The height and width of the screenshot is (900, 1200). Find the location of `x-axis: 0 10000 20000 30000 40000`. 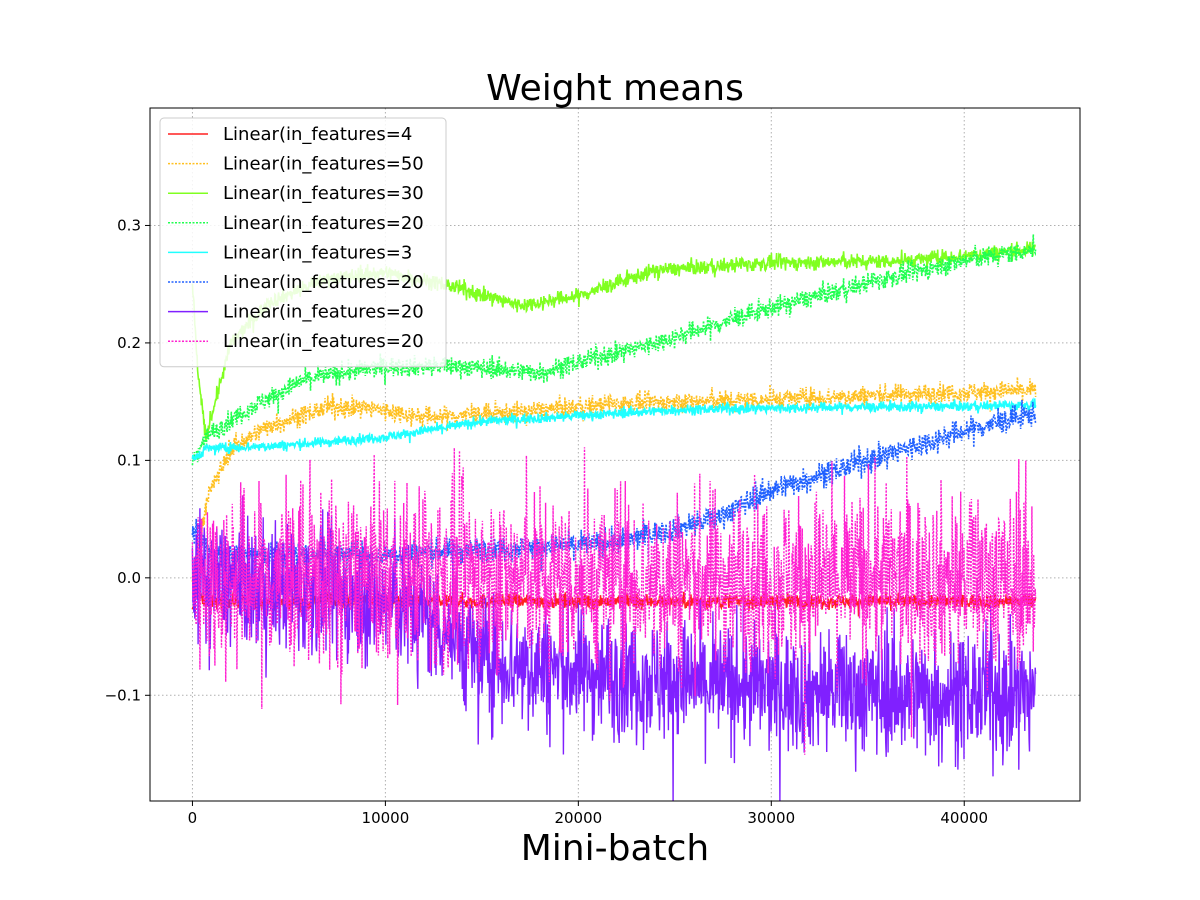

x-axis: 0 10000 20000 30000 40000 is located at coordinates (588, 814).